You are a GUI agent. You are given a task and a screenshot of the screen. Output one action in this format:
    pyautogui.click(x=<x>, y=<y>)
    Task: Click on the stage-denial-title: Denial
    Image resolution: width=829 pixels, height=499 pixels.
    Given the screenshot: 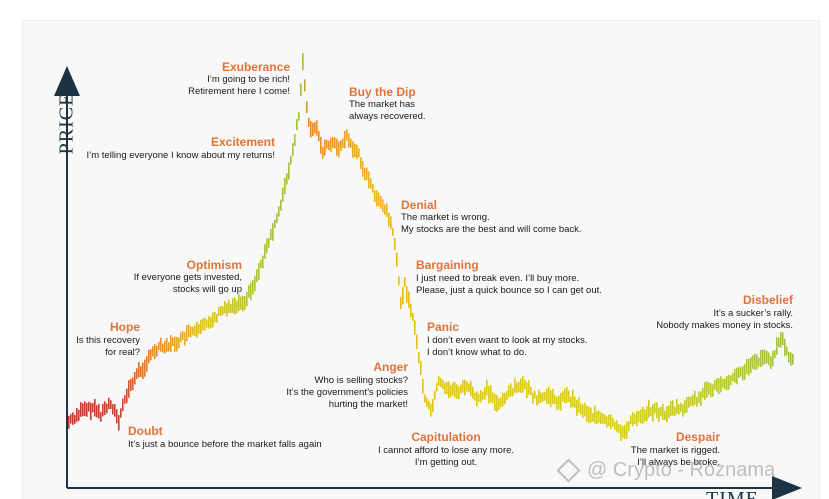 What is the action you would take?
    pyautogui.click(x=419, y=205)
    